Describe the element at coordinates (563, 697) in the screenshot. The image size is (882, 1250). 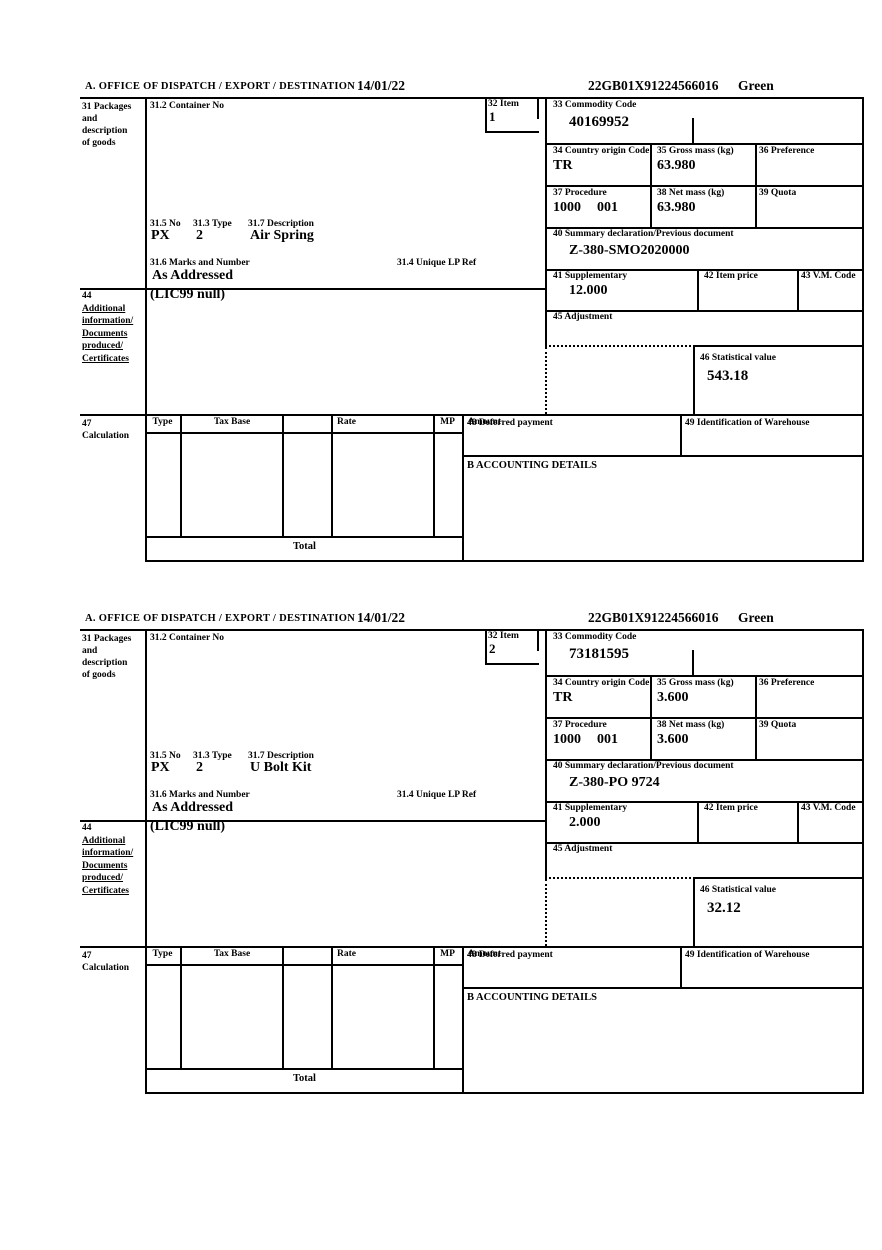
I see `country-origin-value: TR` at that location.